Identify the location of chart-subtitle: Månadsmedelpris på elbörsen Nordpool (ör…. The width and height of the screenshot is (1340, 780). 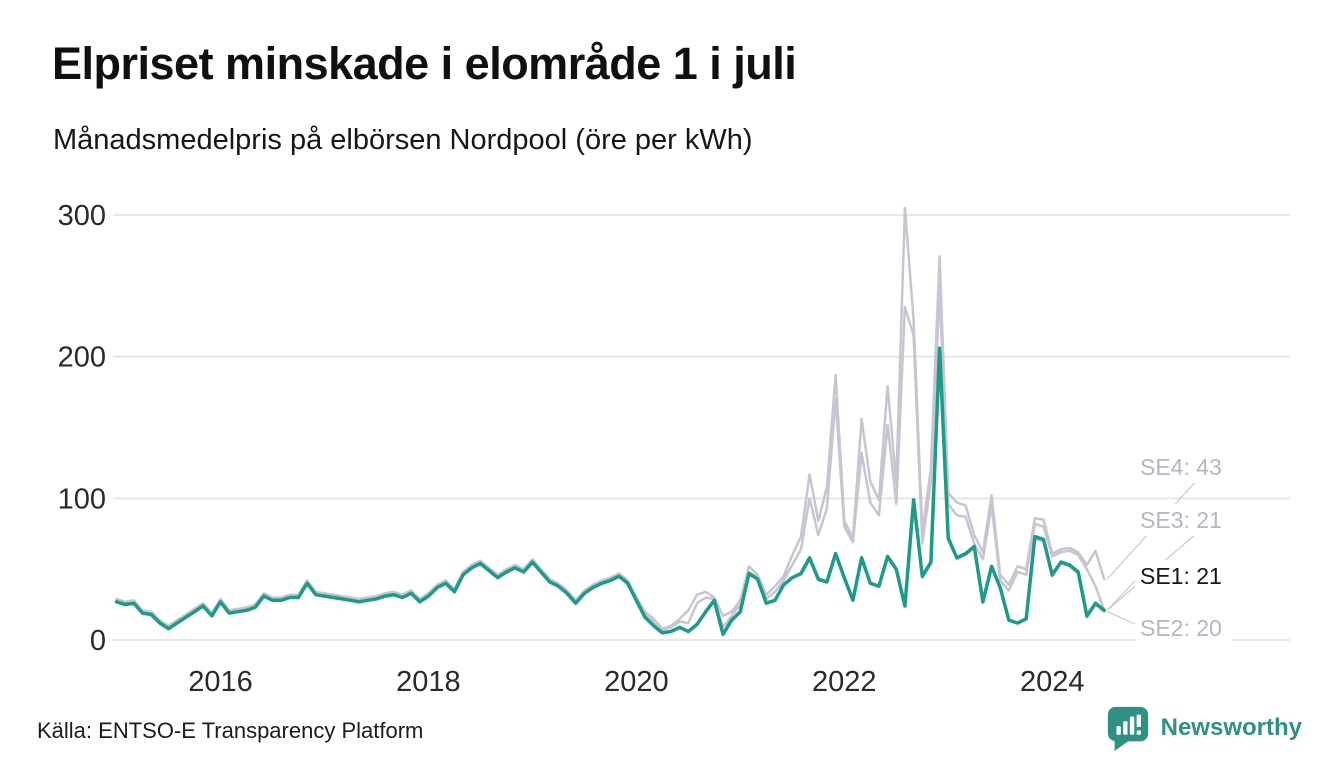
(403, 140).